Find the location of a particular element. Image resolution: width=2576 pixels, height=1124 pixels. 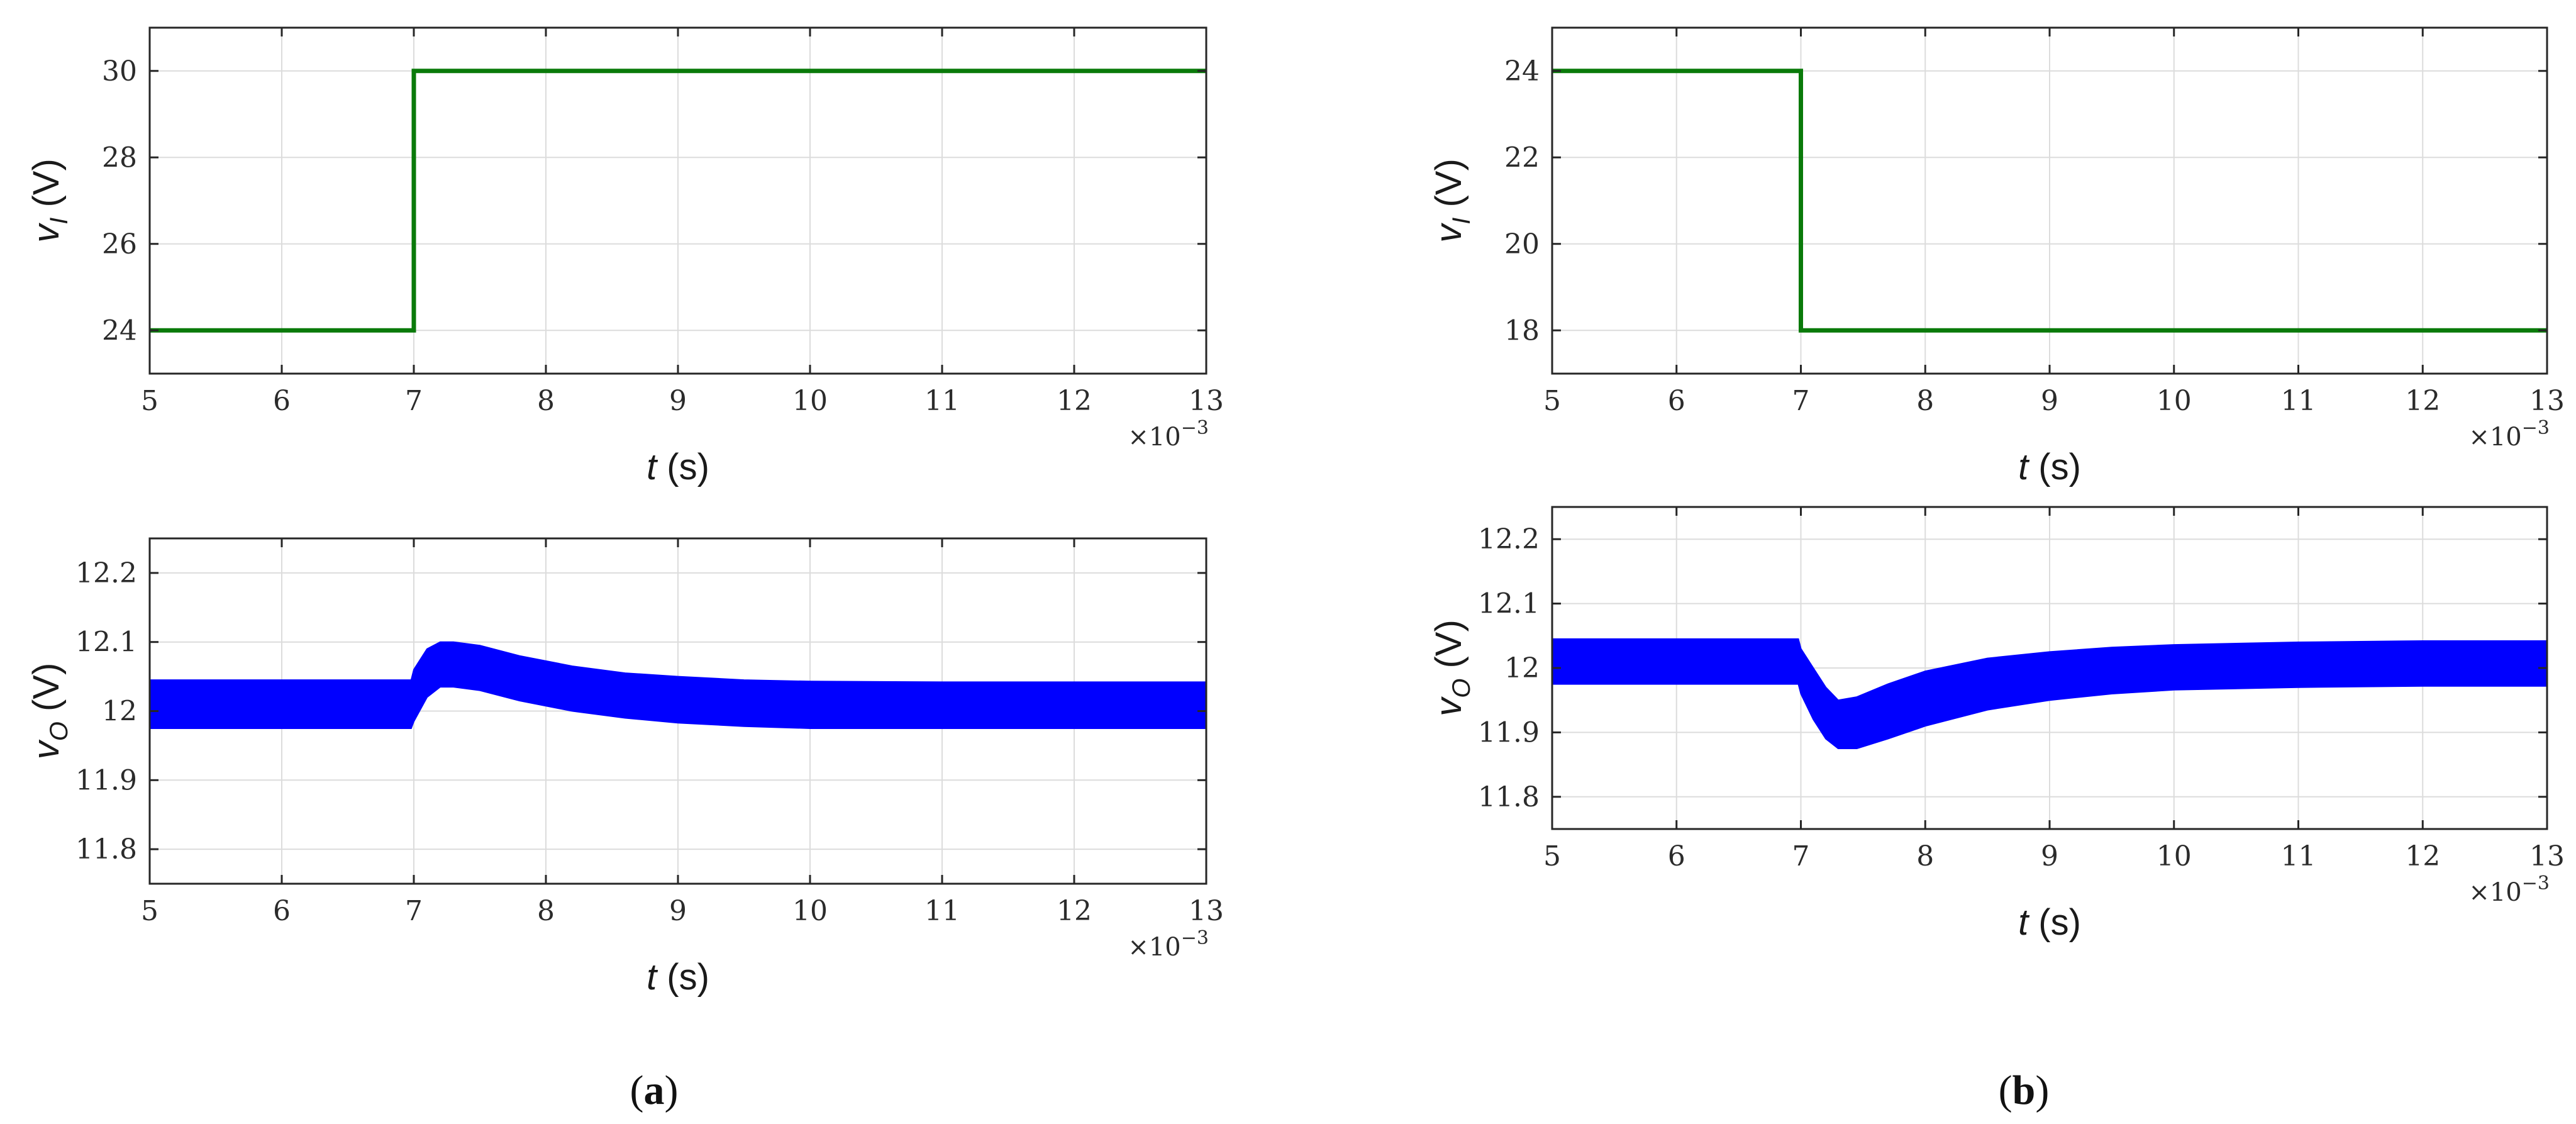

y-tick-label: 22 is located at coordinates (1522, 158).